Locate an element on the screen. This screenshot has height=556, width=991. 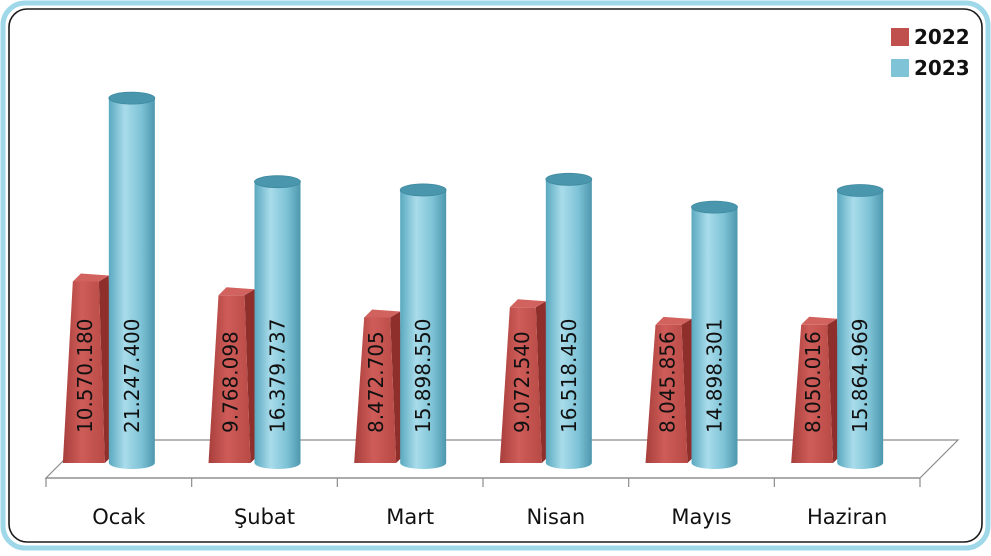
legend-swatch-2022 is located at coordinates (900, 37).